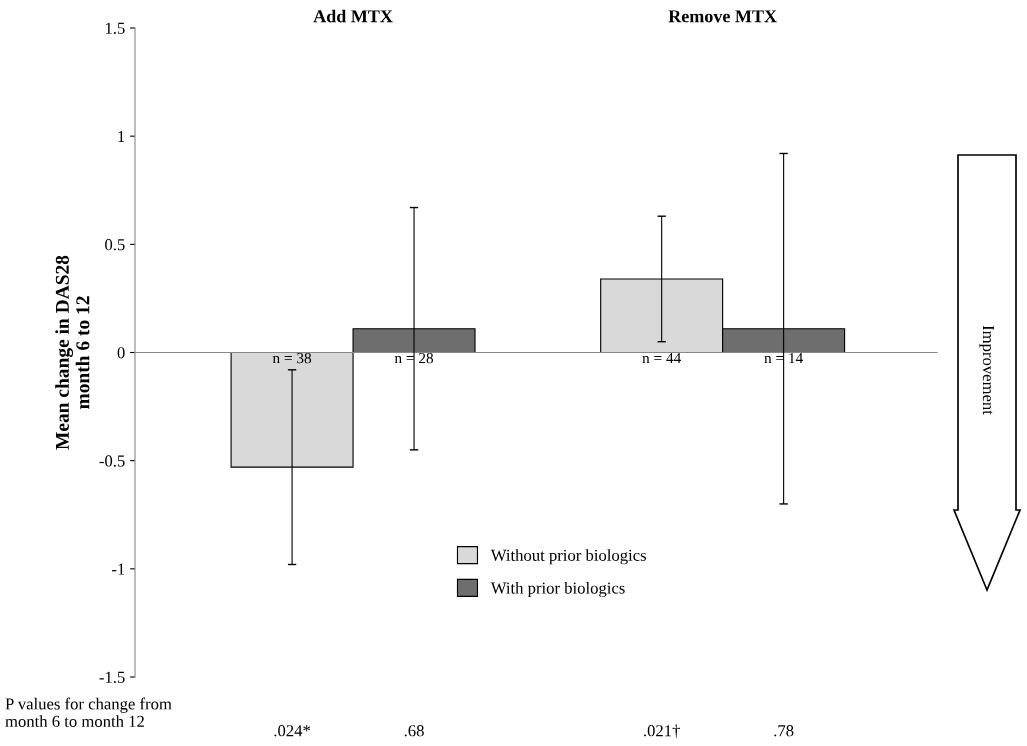  I want to click on y-tick-label: 0, so click(121, 353).